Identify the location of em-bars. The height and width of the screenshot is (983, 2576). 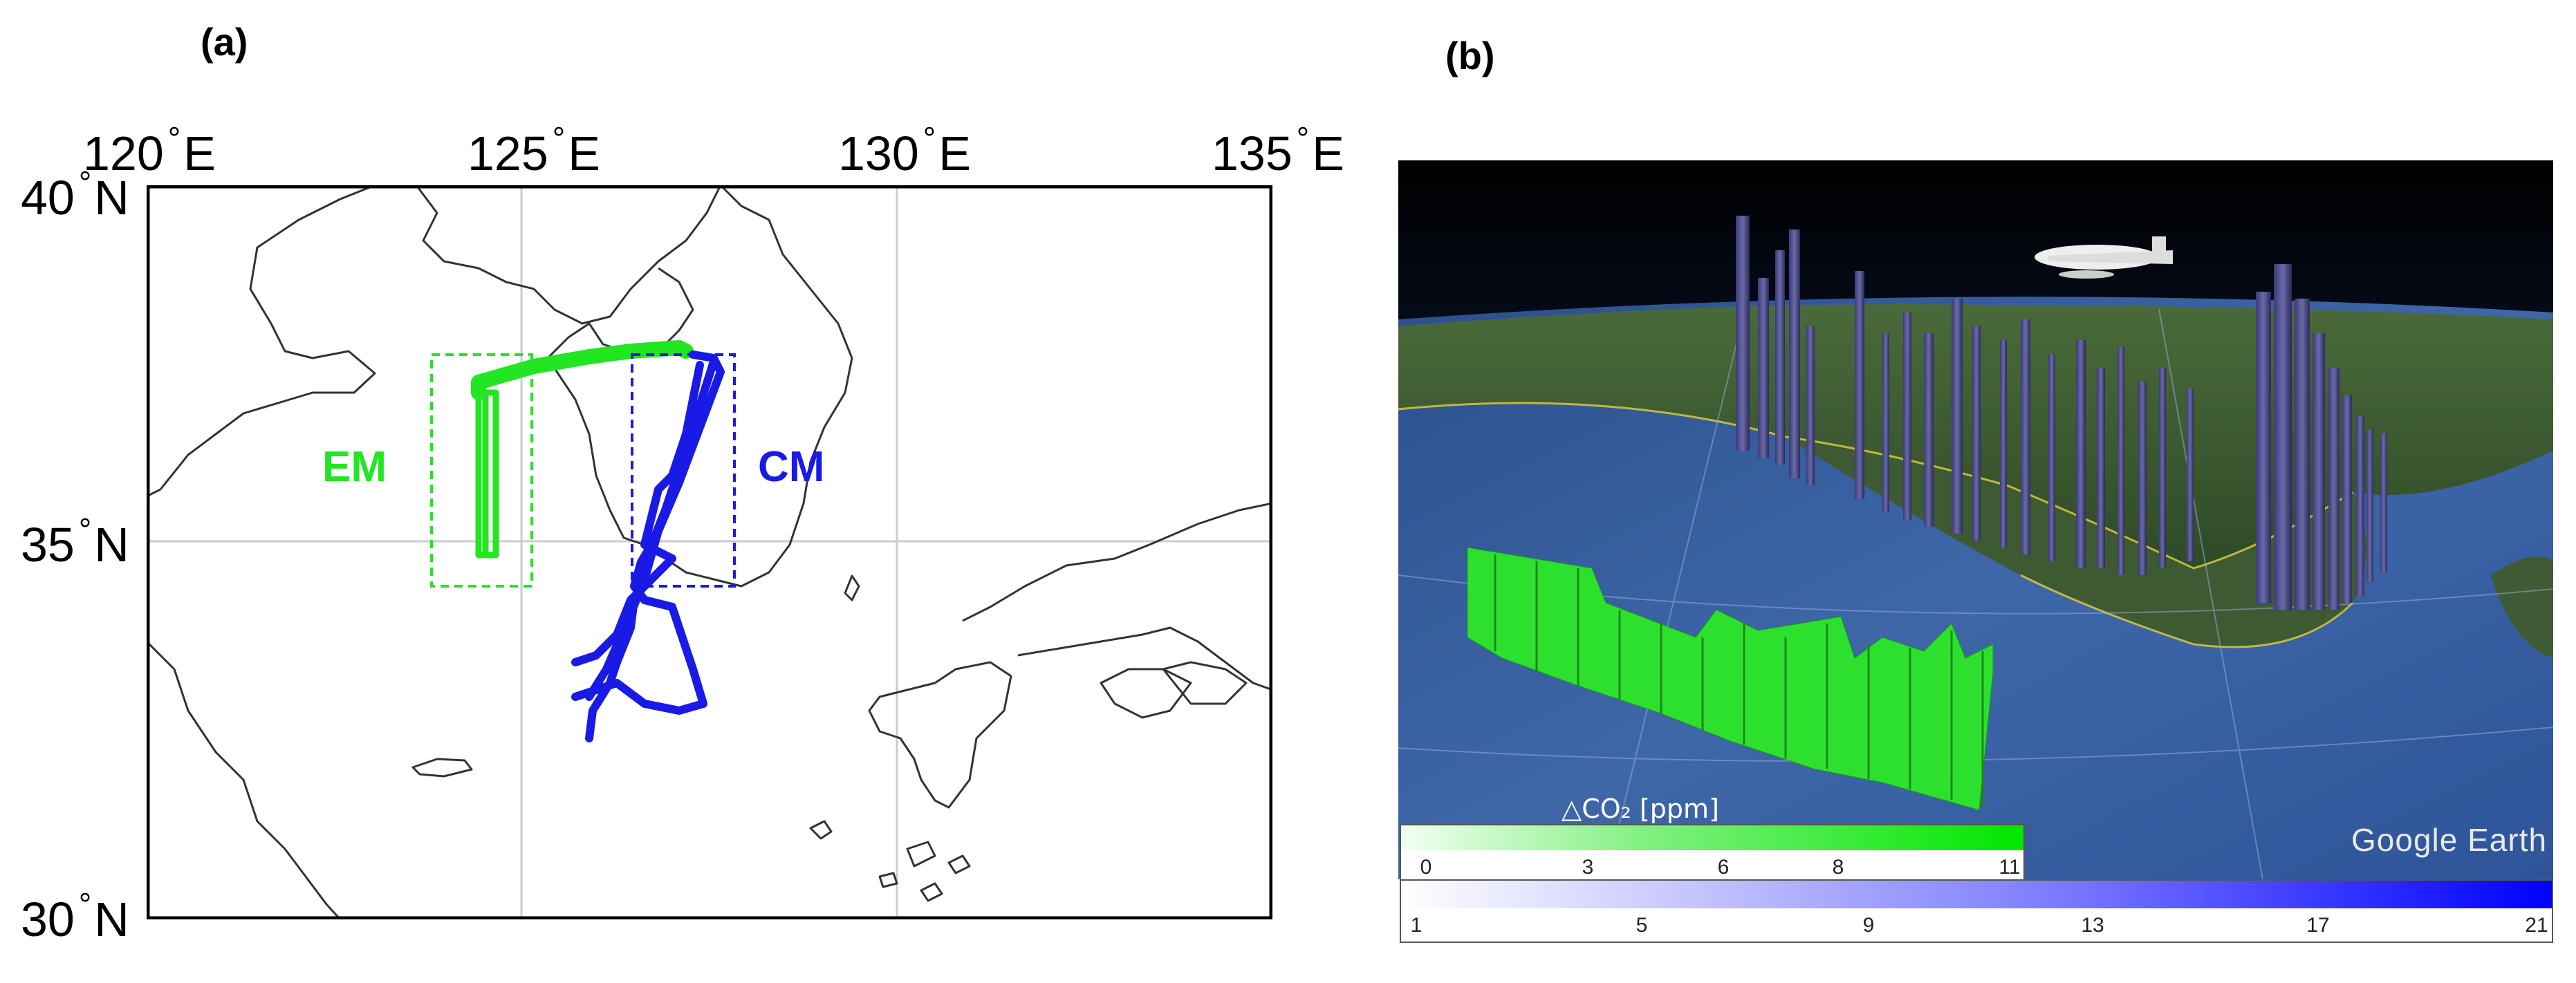
(1731, 679).